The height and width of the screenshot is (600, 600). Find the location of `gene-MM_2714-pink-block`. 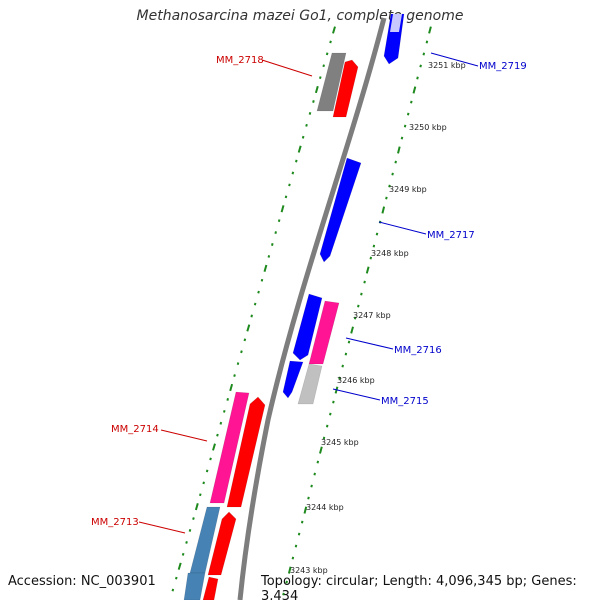

gene-MM_2714-pink-block is located at coordinates (229, 447).